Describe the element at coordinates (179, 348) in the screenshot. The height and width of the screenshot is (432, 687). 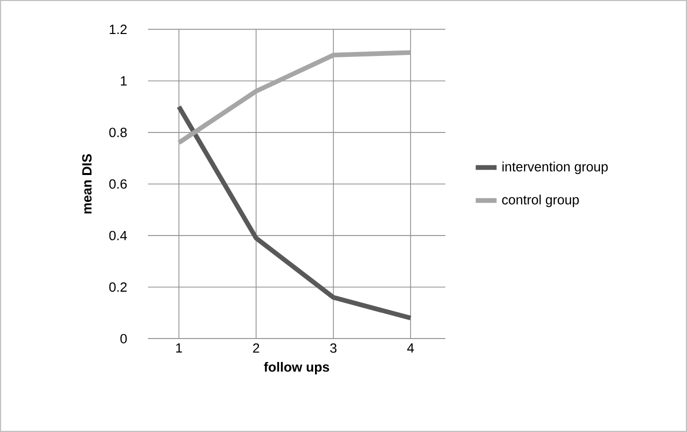
I see `x-tick-label: 1` at that location.